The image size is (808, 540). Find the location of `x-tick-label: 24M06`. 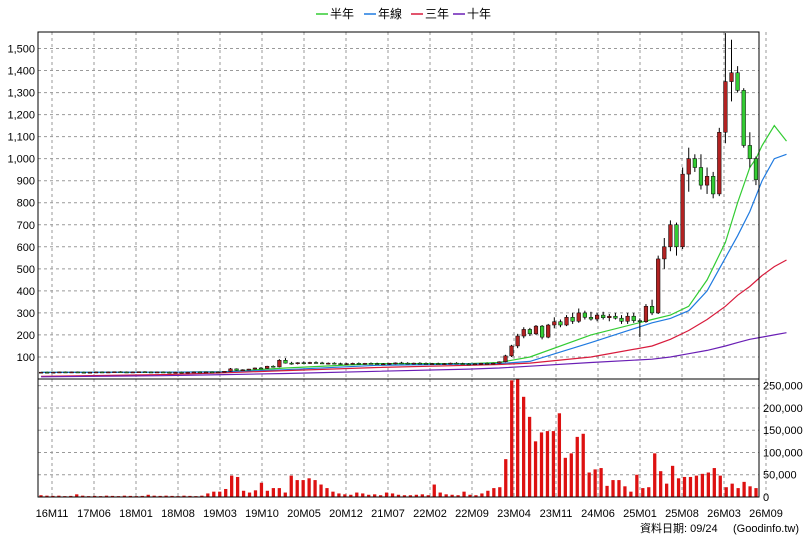

x-tick-label: 24M06 is located at coordinates (598, 514).